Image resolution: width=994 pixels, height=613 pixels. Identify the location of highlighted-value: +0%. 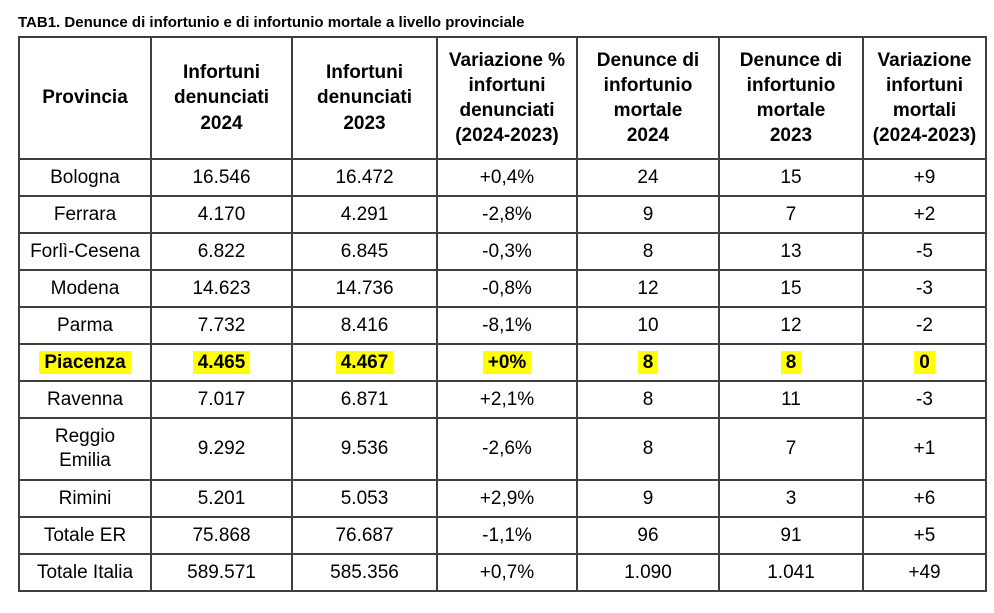
(507, 362).